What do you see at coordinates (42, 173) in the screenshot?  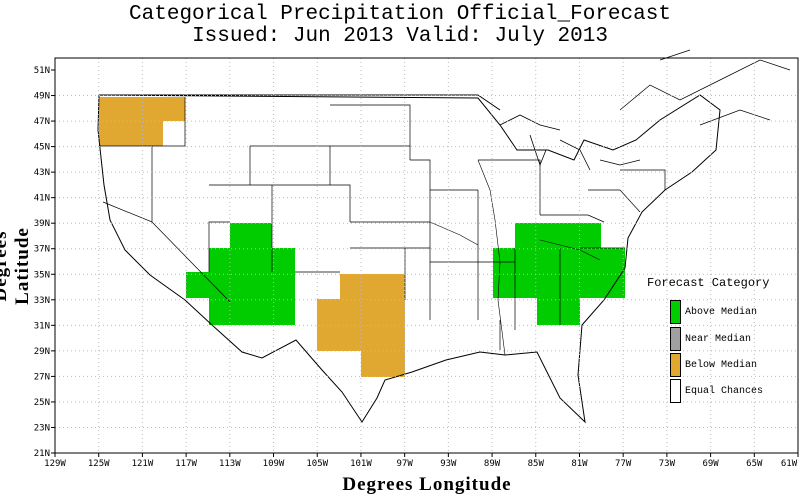 I see `y-tick-label: 43N` at bounding box center [42, 173].